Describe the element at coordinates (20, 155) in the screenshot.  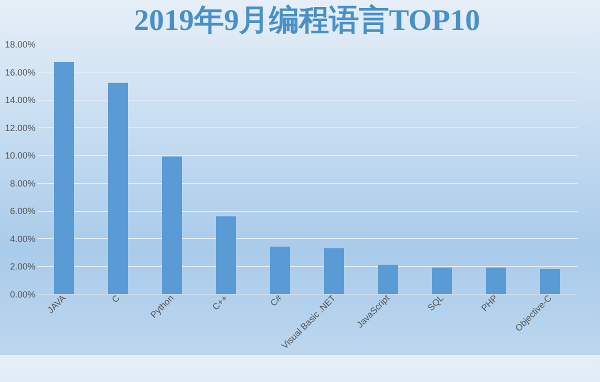
I see `y-tick-label: 10.00%` at that location.